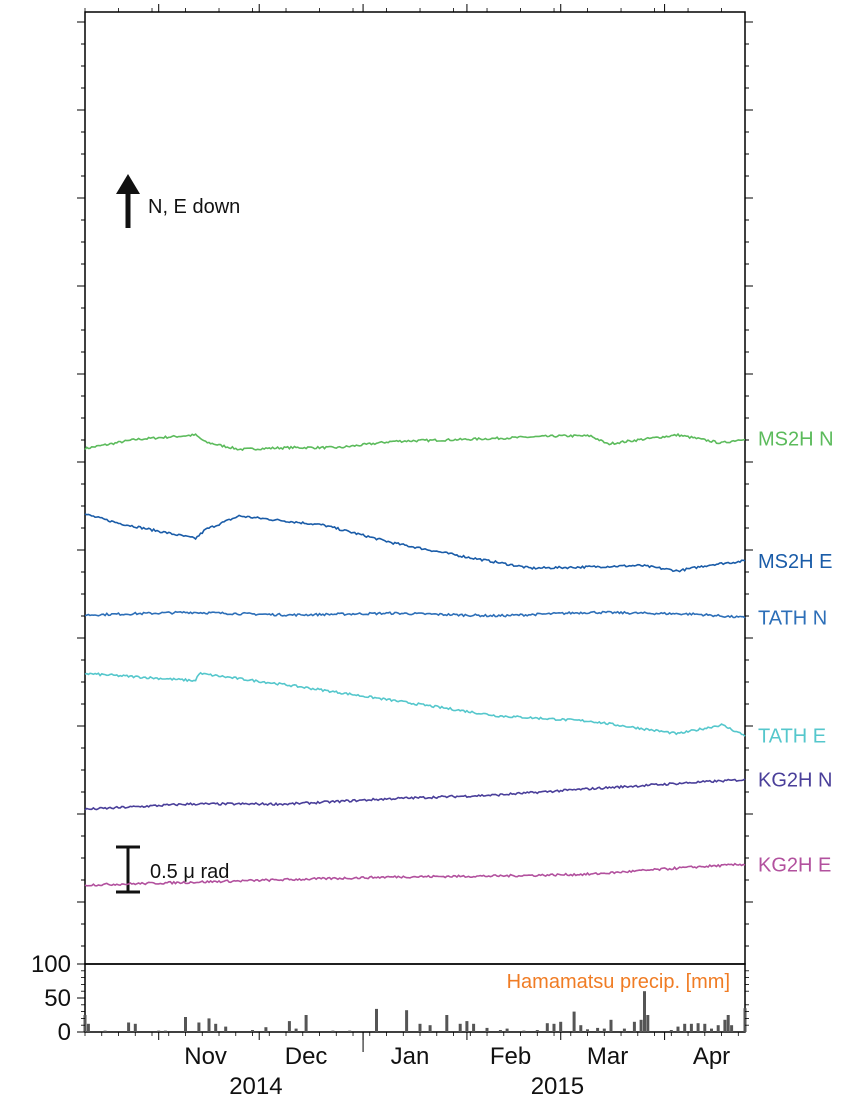 The height and width of the screenshot is (1106, 865). What do you see at coordinates (128, 184) in the screenshot?
I see `arrow-head-icon` at bounding box center [128, 184].